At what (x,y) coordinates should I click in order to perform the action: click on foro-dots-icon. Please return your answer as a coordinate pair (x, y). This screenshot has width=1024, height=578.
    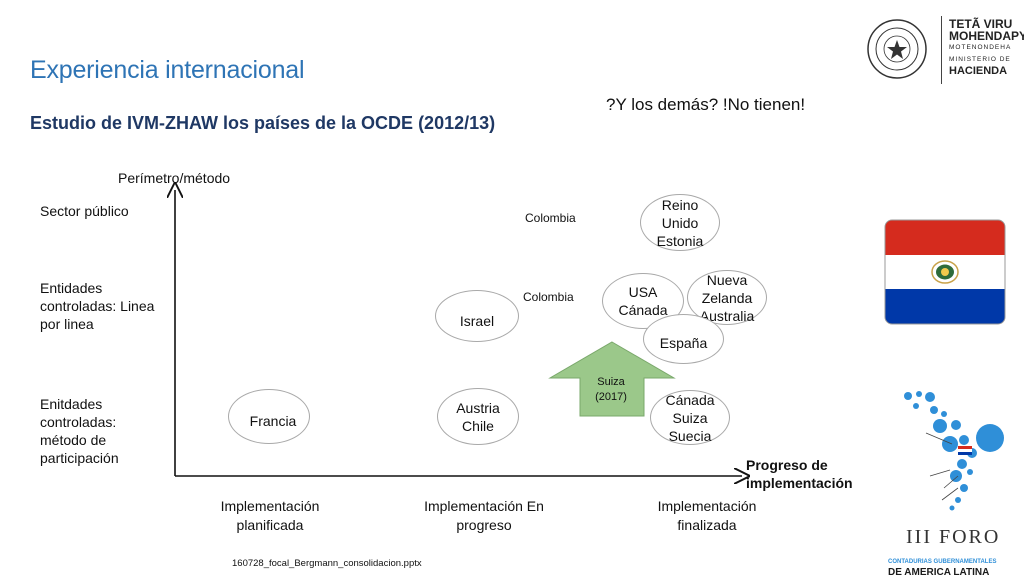
    Looking at the image, I should click on (954, 451).